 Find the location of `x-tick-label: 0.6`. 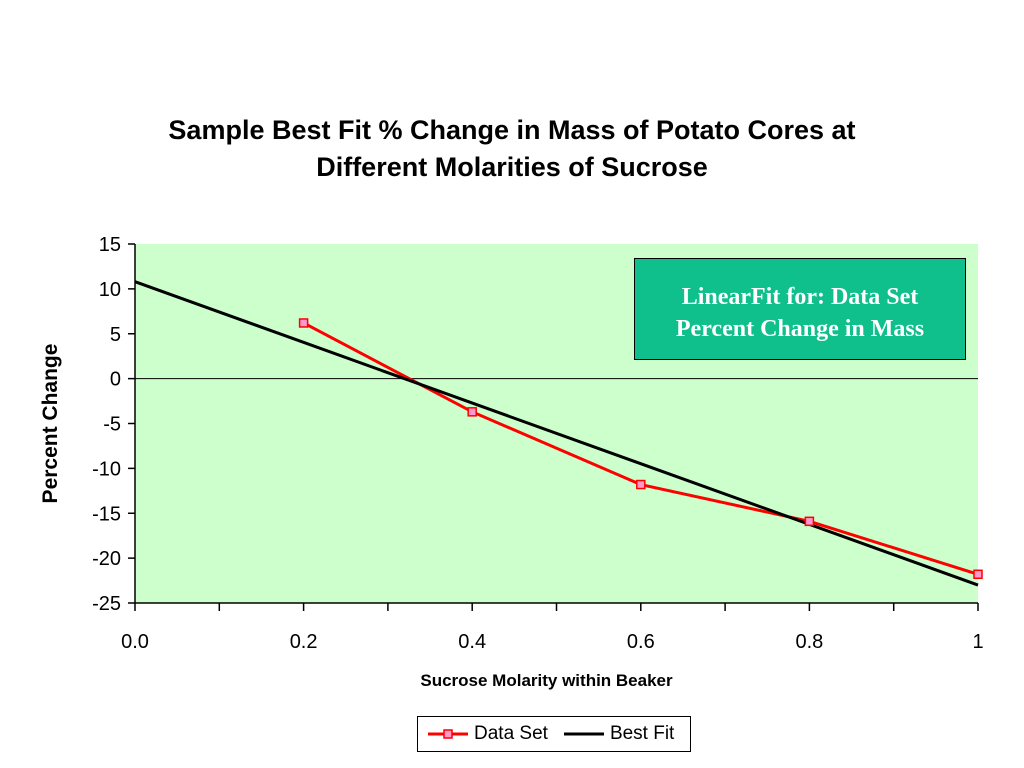

x-tick-label: 0.6 is located at coordinates (641, 642).